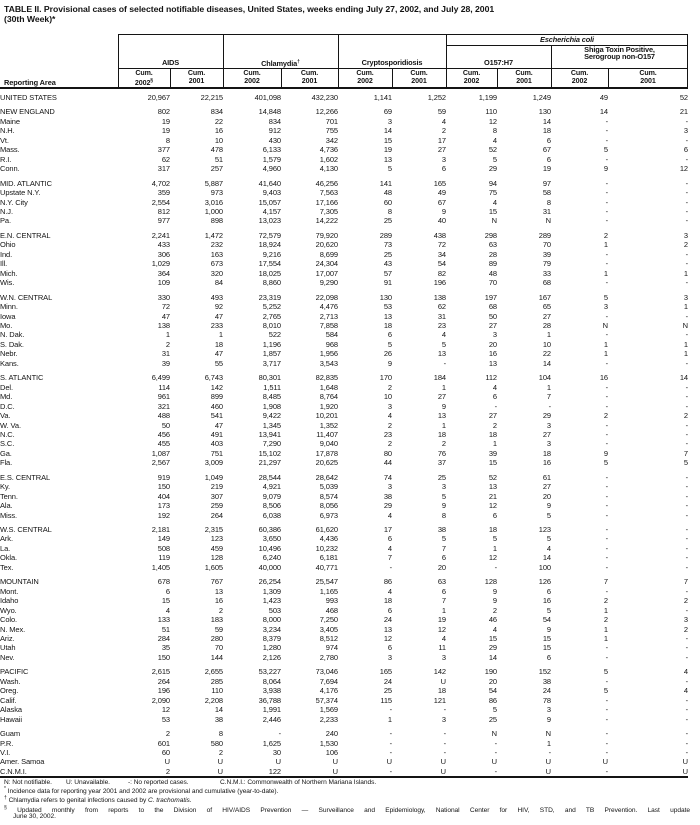  I want to click on value-cell: 1,648, so click(328, 387).